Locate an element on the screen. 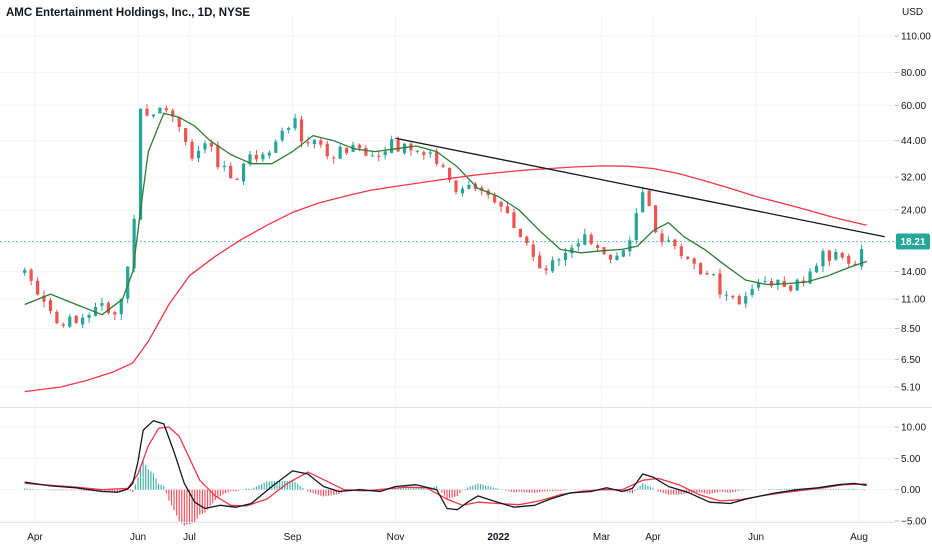 The image size is (932, 550). time-tick-label: Aug is located at coordinates (859, 537).